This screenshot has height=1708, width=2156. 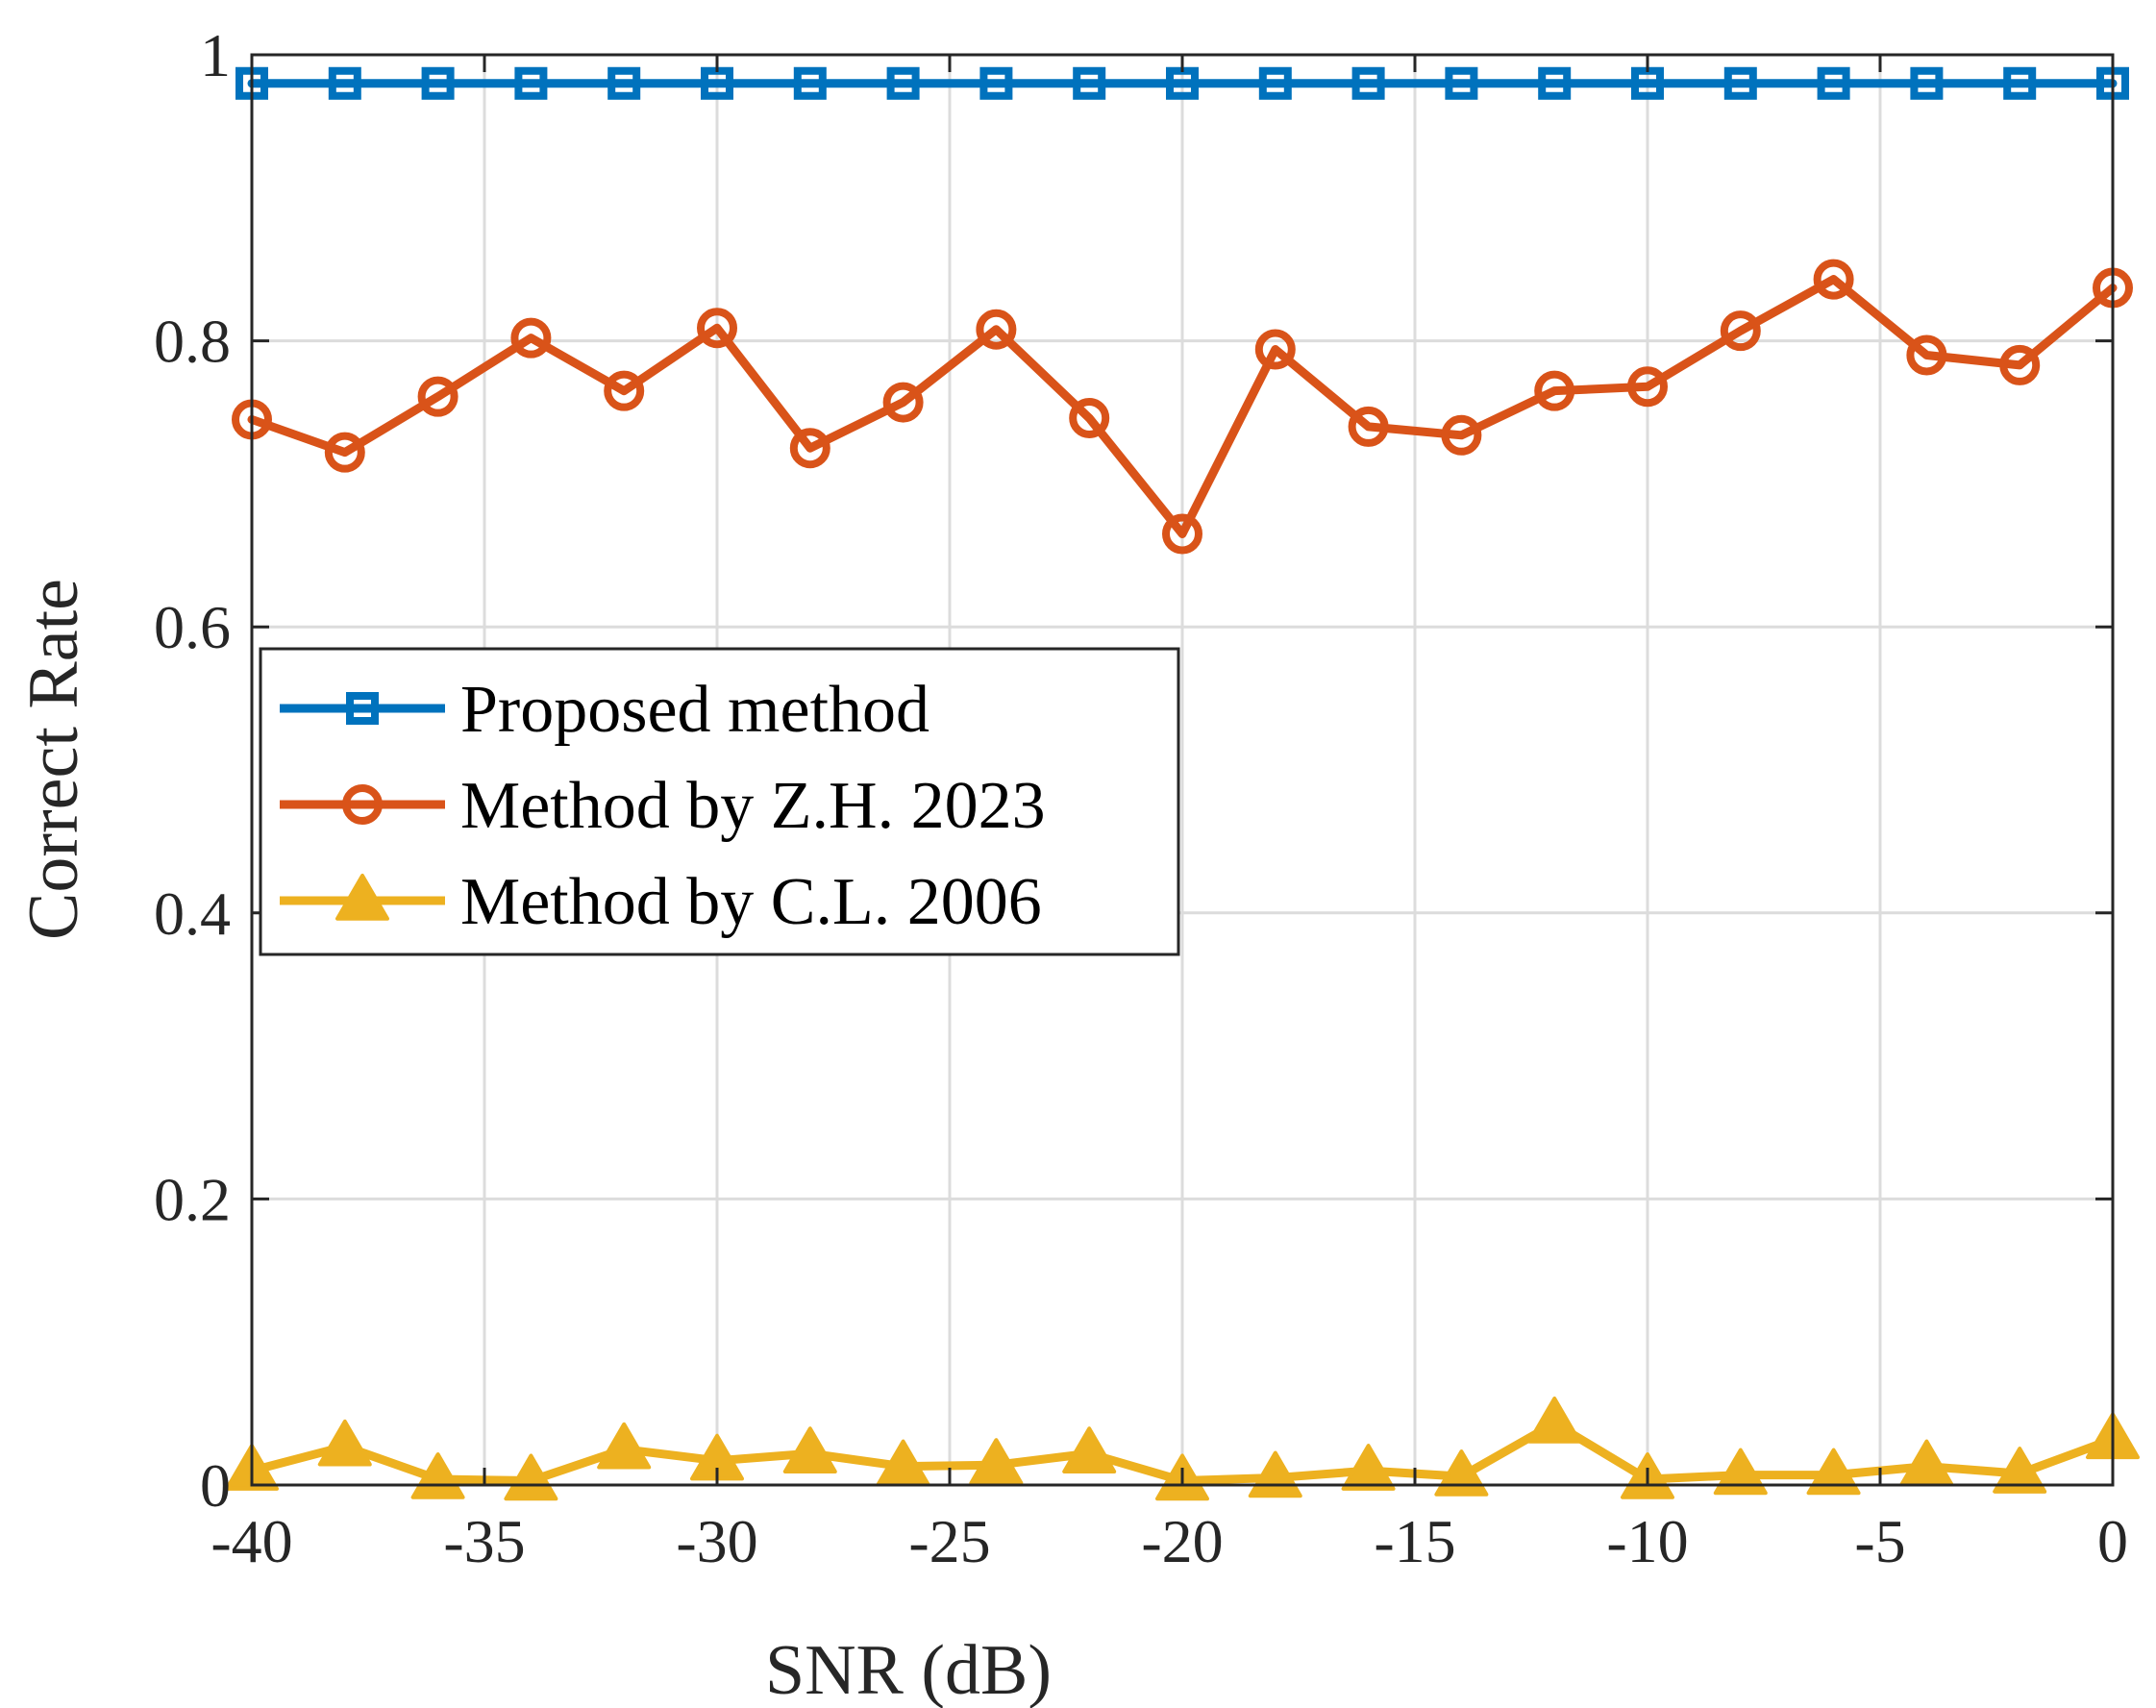 I want to click on legend-label: Method by Z.H. 2023, so click(x=753, y=806).